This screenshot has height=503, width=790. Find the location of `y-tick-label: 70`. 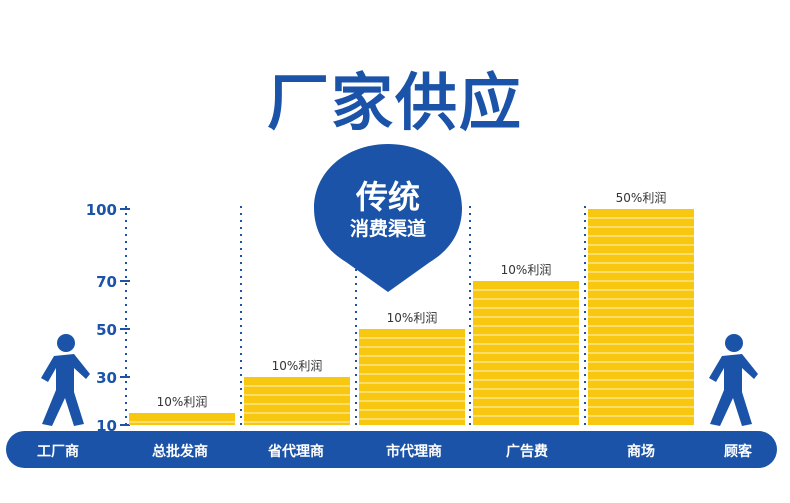

y-tick-label: 70 is located at coordinates (106, 282).